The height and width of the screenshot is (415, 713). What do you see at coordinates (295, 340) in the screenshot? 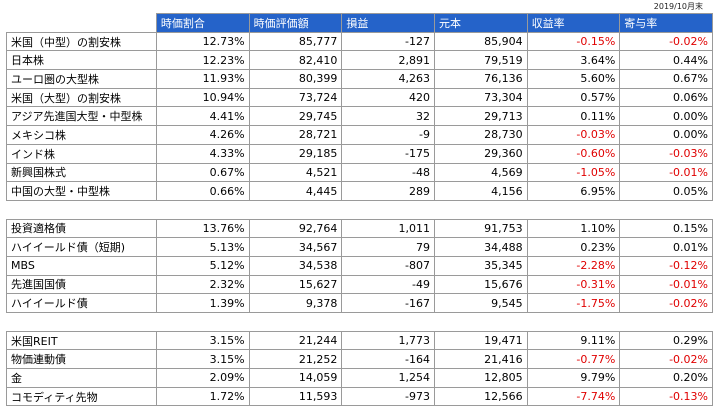
I see `market-value-cell: 21,244` at bounding box center [295, 340].